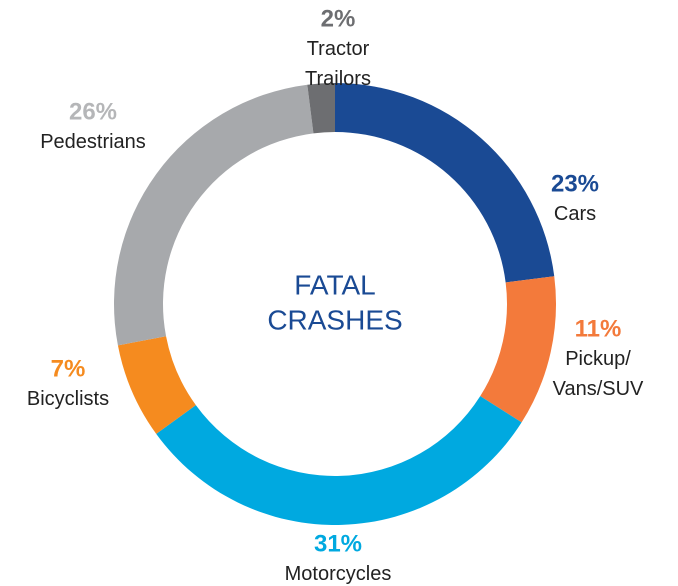 The image size is (678, 586). What do you see at coordinates (575, 214) in the screenshot?
I see `category-label: Cars` at bounding box center [575, 214].